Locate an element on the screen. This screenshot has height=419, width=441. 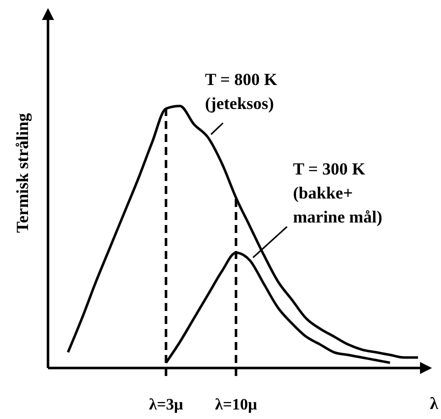
y-axis-title: Termisk stråling is located at coordinates (22, 172).